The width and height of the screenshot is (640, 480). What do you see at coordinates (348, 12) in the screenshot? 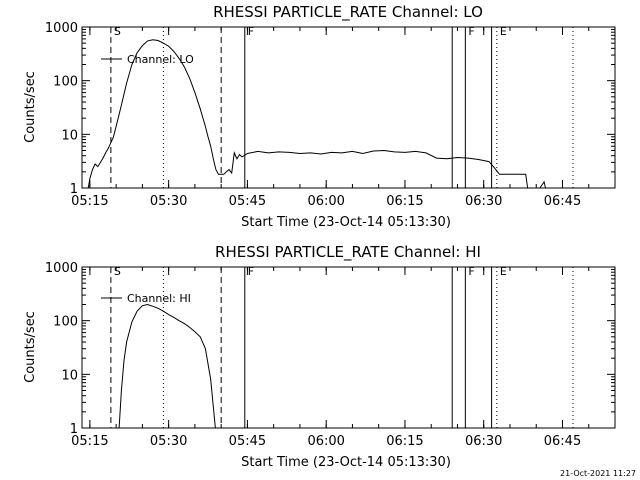
I see `chart-title: RHESSI PARTICLE_RATE Channel: LO` at bounding box center [348, 12].